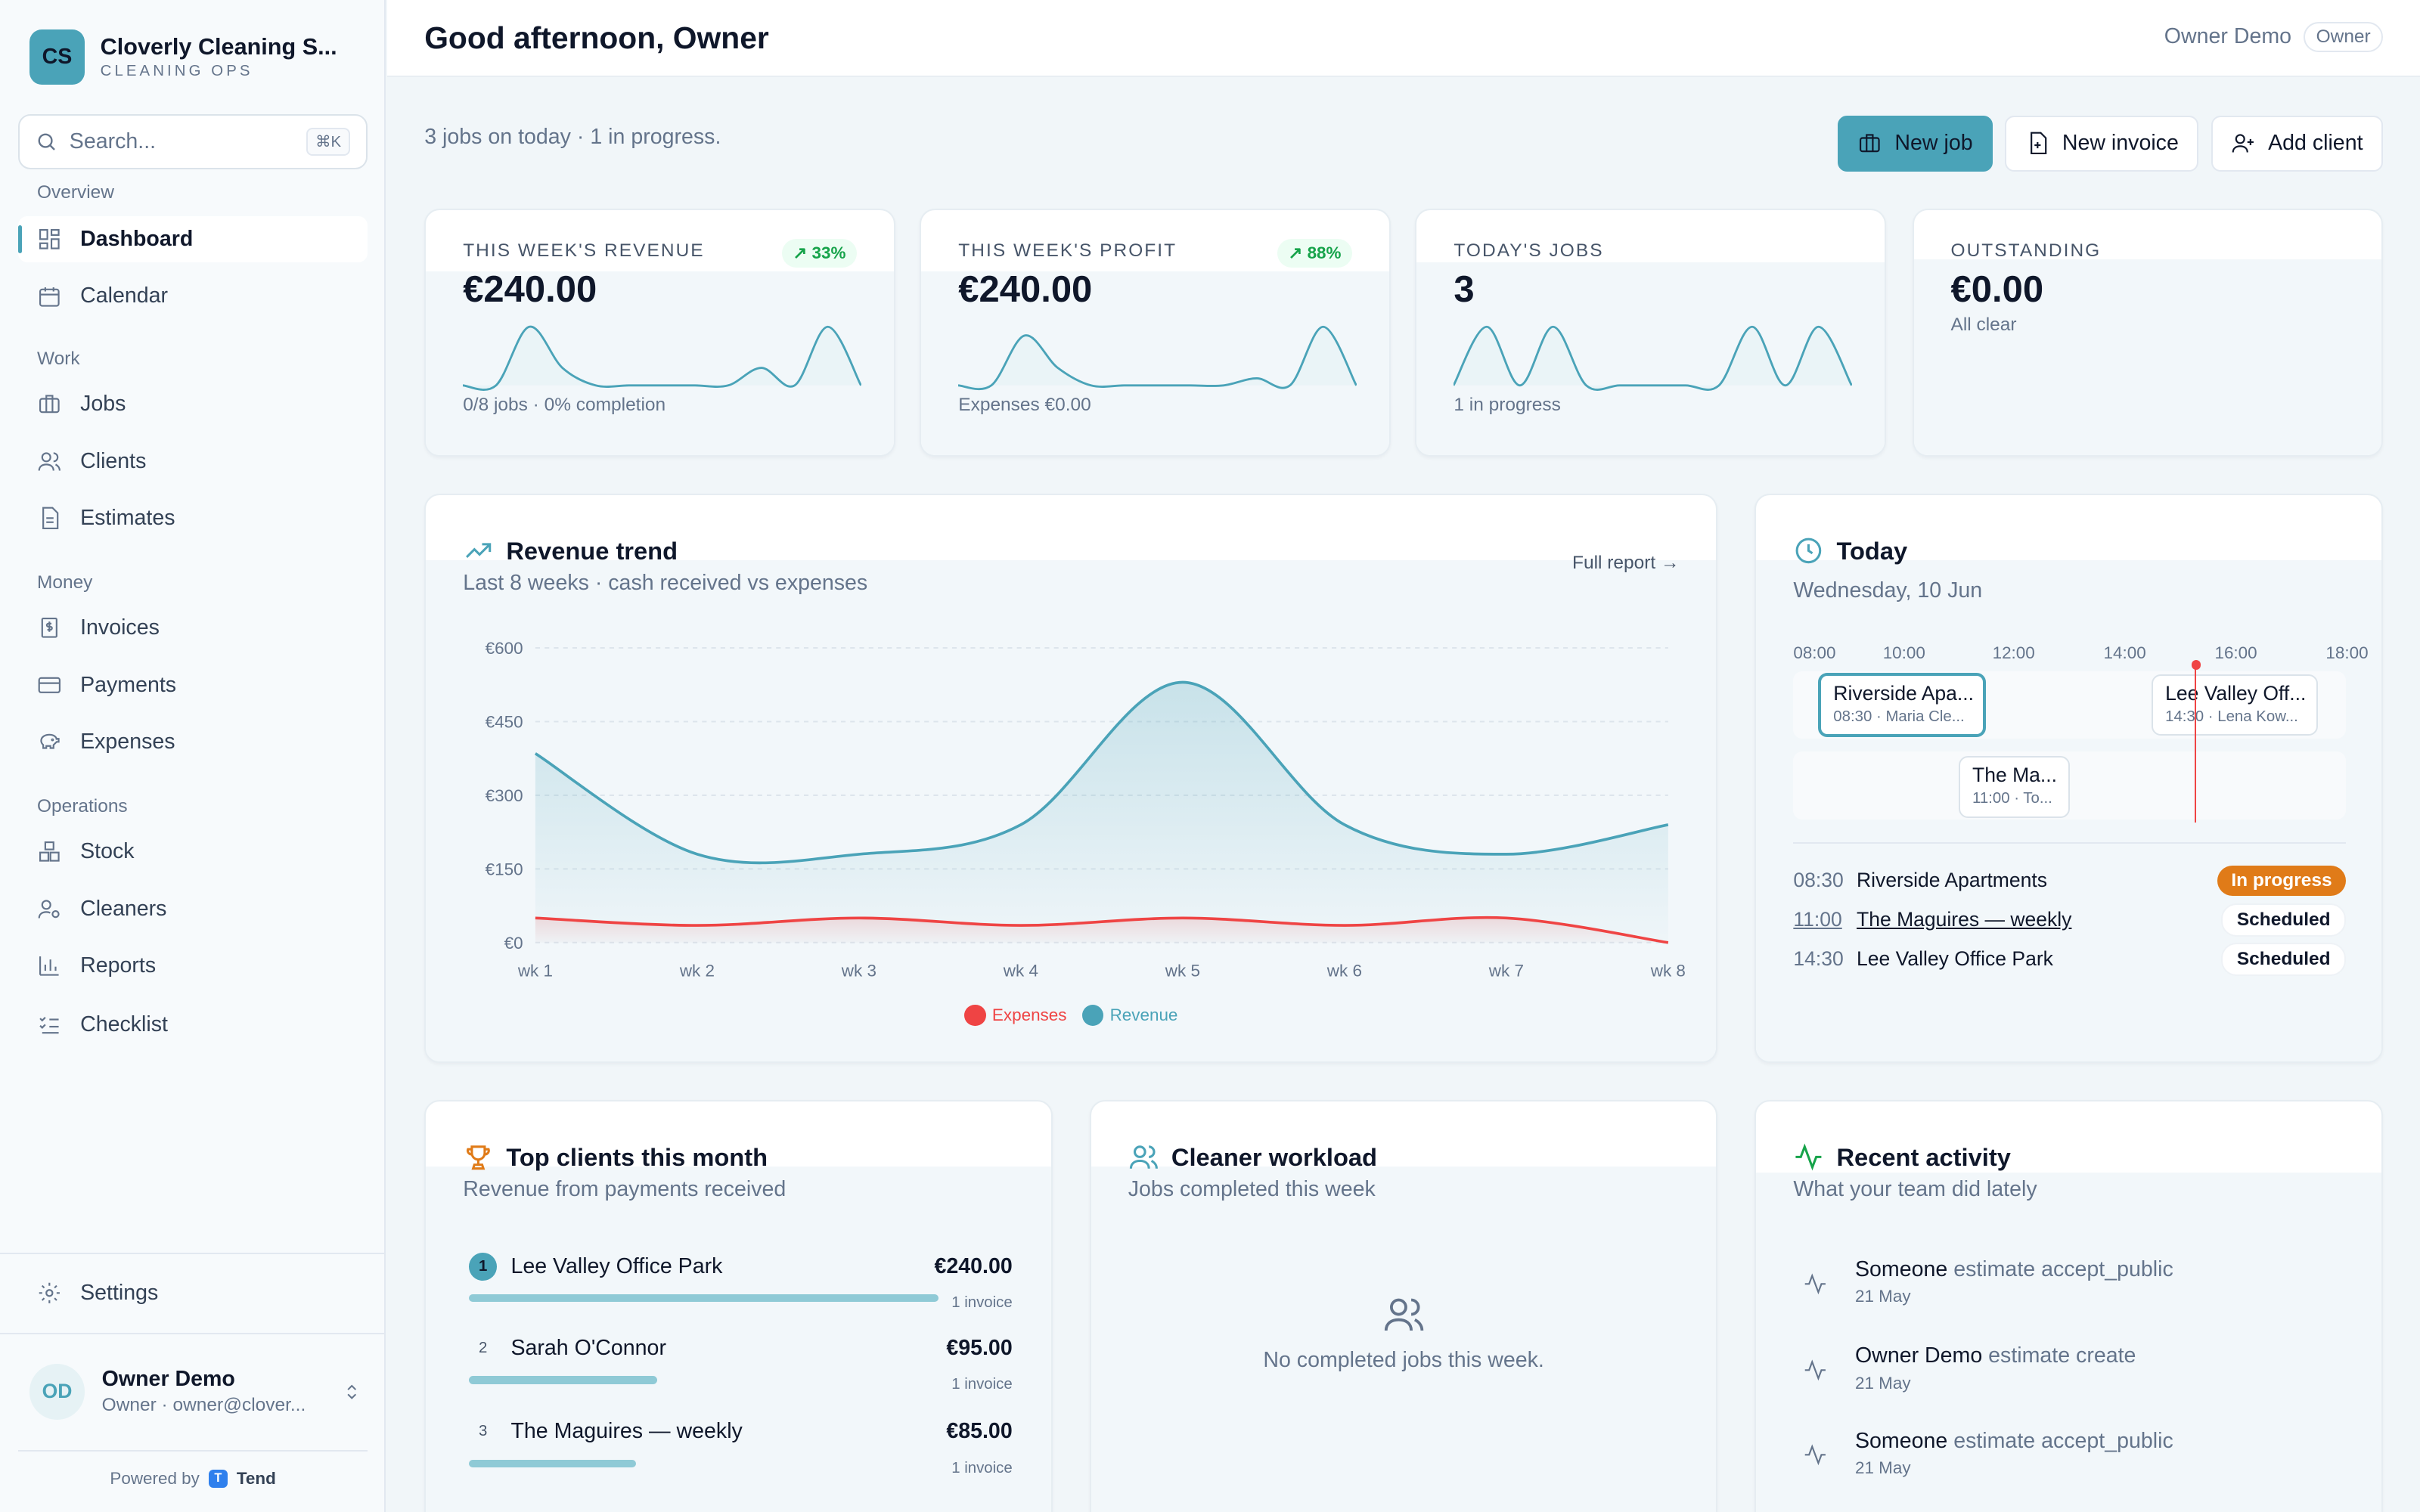 The image size is (2420, 1512). Describe the element at coordinates (137, 238) in the screenshot. I see `sidebar-item-label: Dashboard` at that location.